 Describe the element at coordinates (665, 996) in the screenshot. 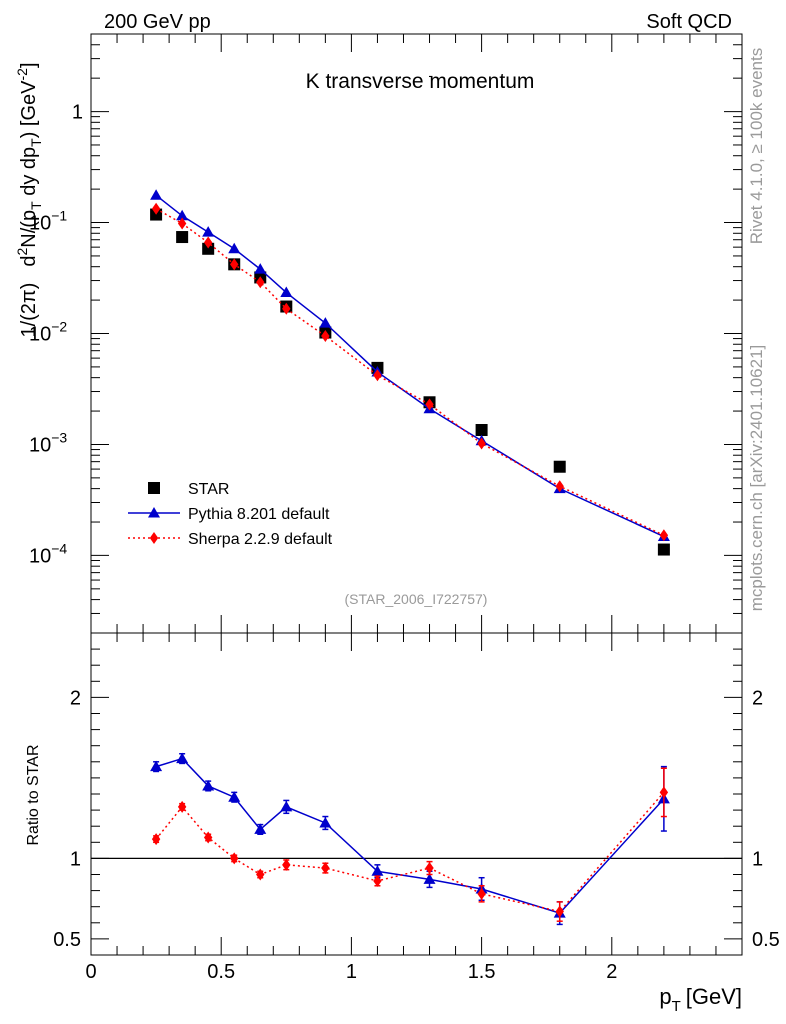

I see `x-axis-label-main: p` at that location.